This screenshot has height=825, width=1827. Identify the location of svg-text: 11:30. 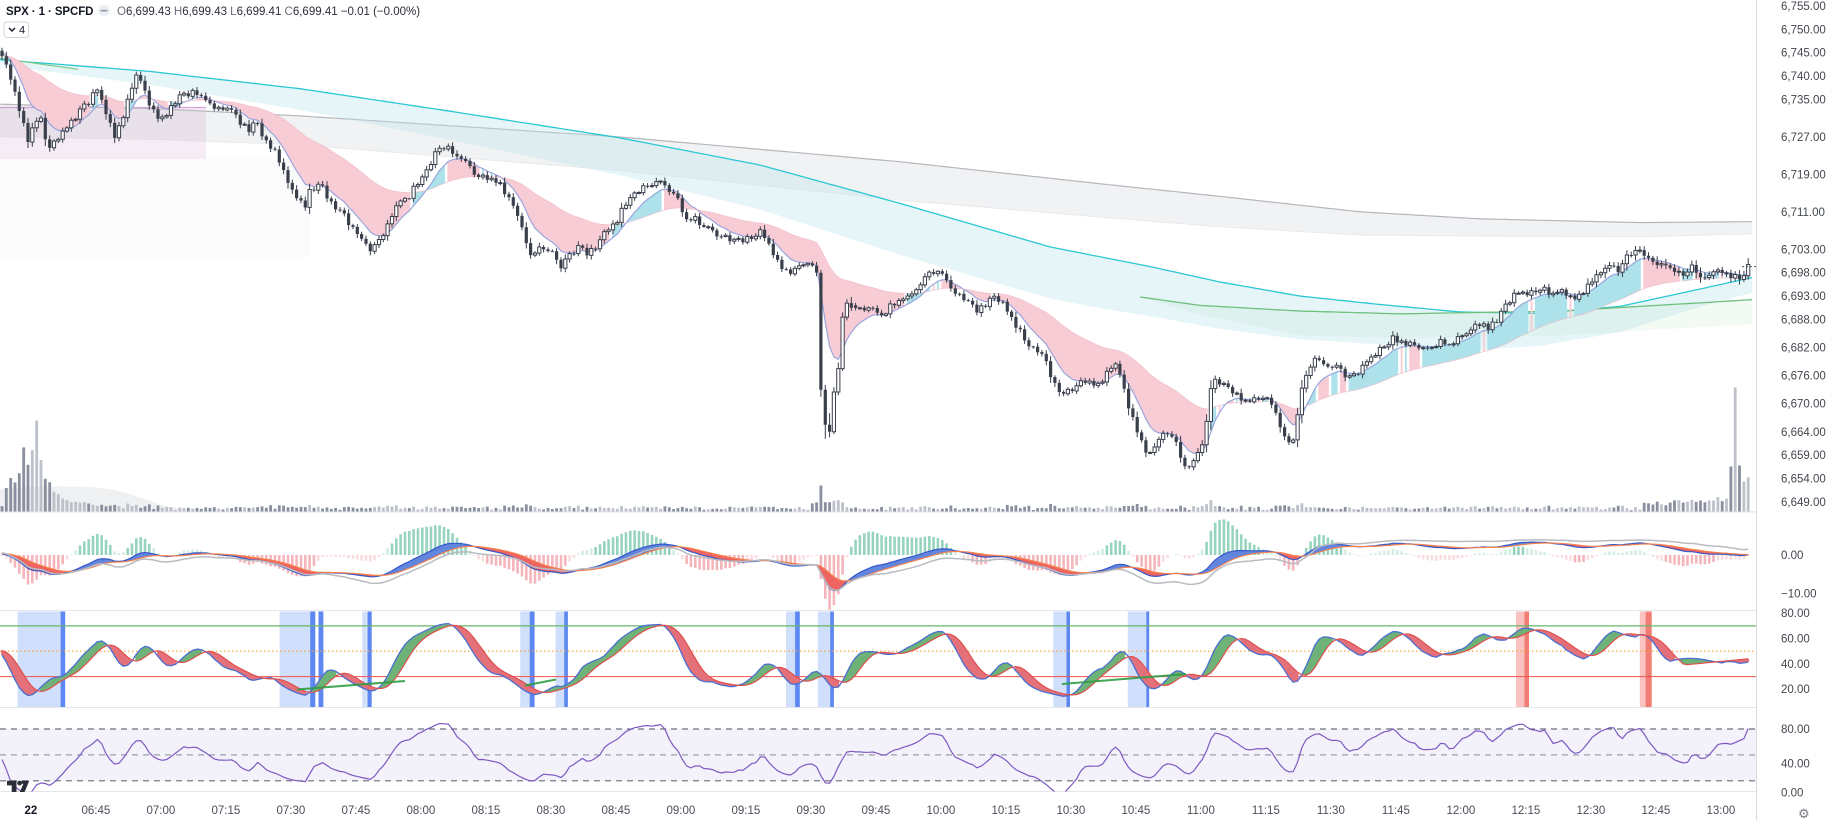
(1331, 811).